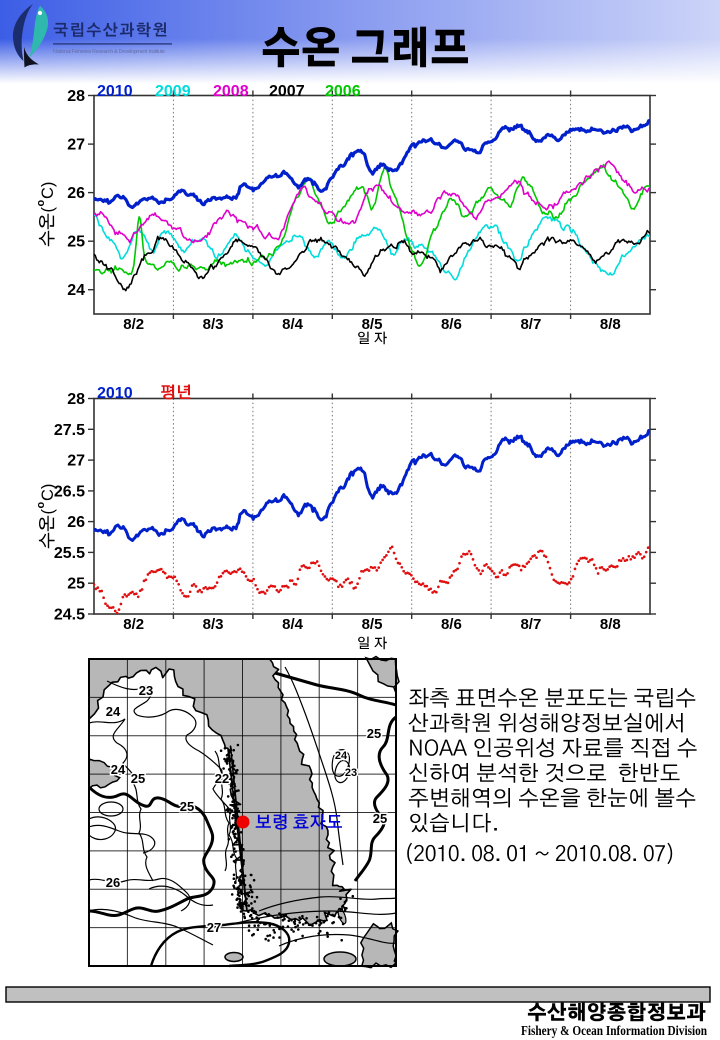  Describe the element at coordinates (69, 553) in the screenshot. I see `svg-text: 25.5` at that location.